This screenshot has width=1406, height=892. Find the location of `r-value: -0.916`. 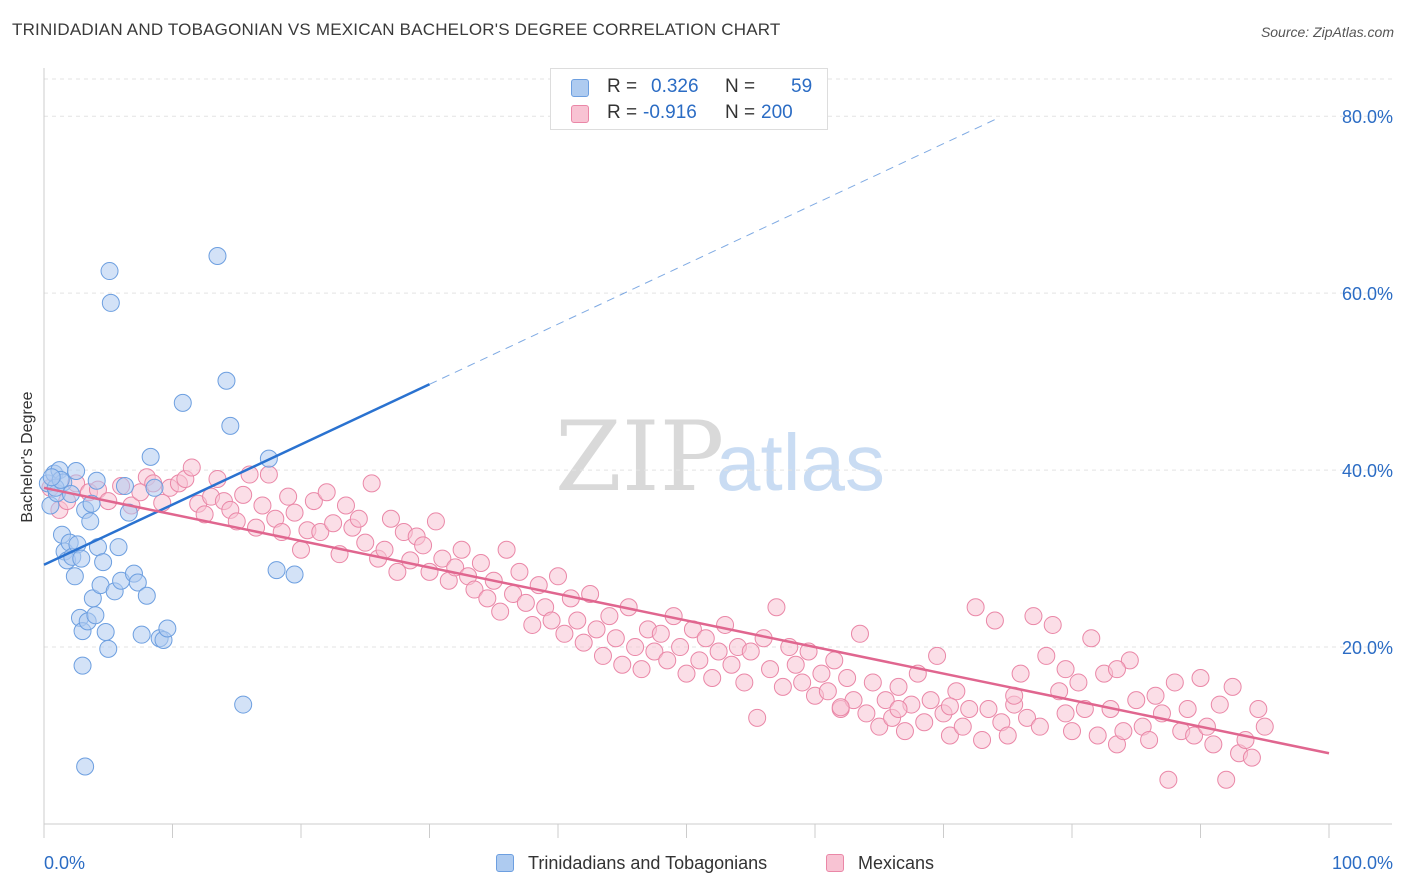

r-value: -0.916 is located at coordinates (670, 112).